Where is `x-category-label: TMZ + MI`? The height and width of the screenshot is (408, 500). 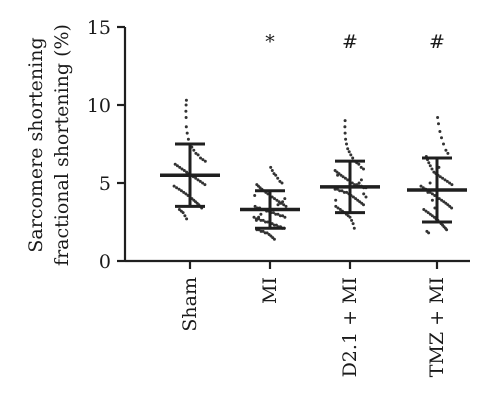
x-category-label: TMZ + MI is located at coordinates (437, 327).